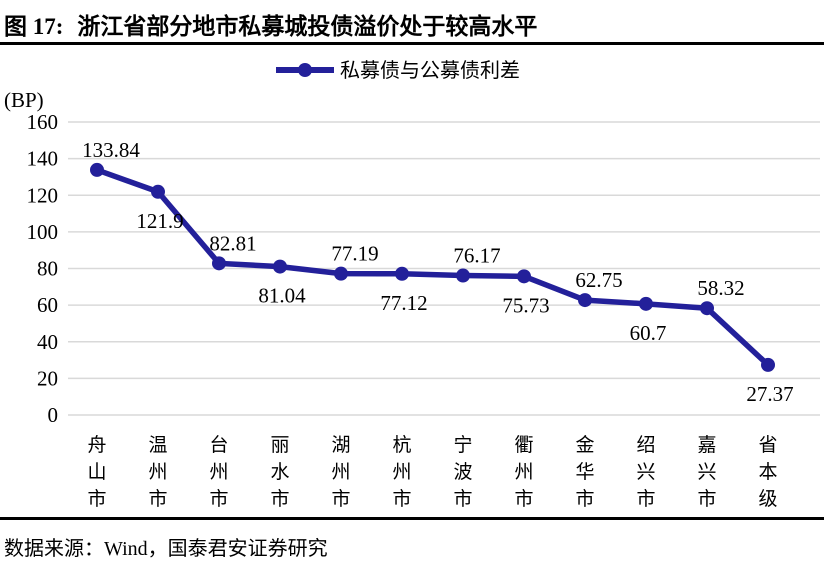  I want to click on y-tick-label: 120, so click(43, 195).